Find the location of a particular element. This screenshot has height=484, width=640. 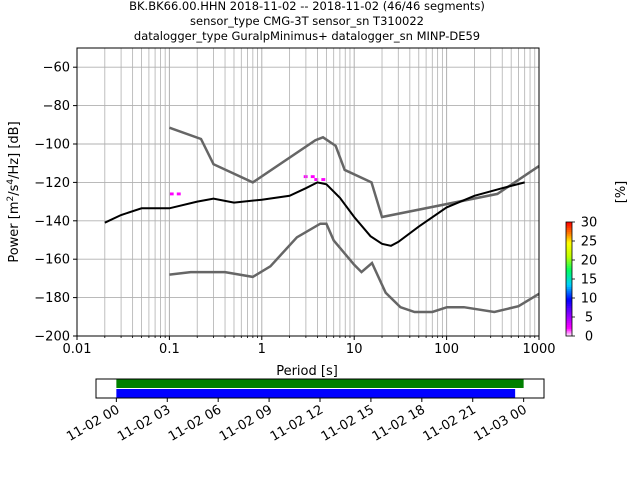

timeline-tick-label: 11-02 06 is located at coordinates (195, 423).